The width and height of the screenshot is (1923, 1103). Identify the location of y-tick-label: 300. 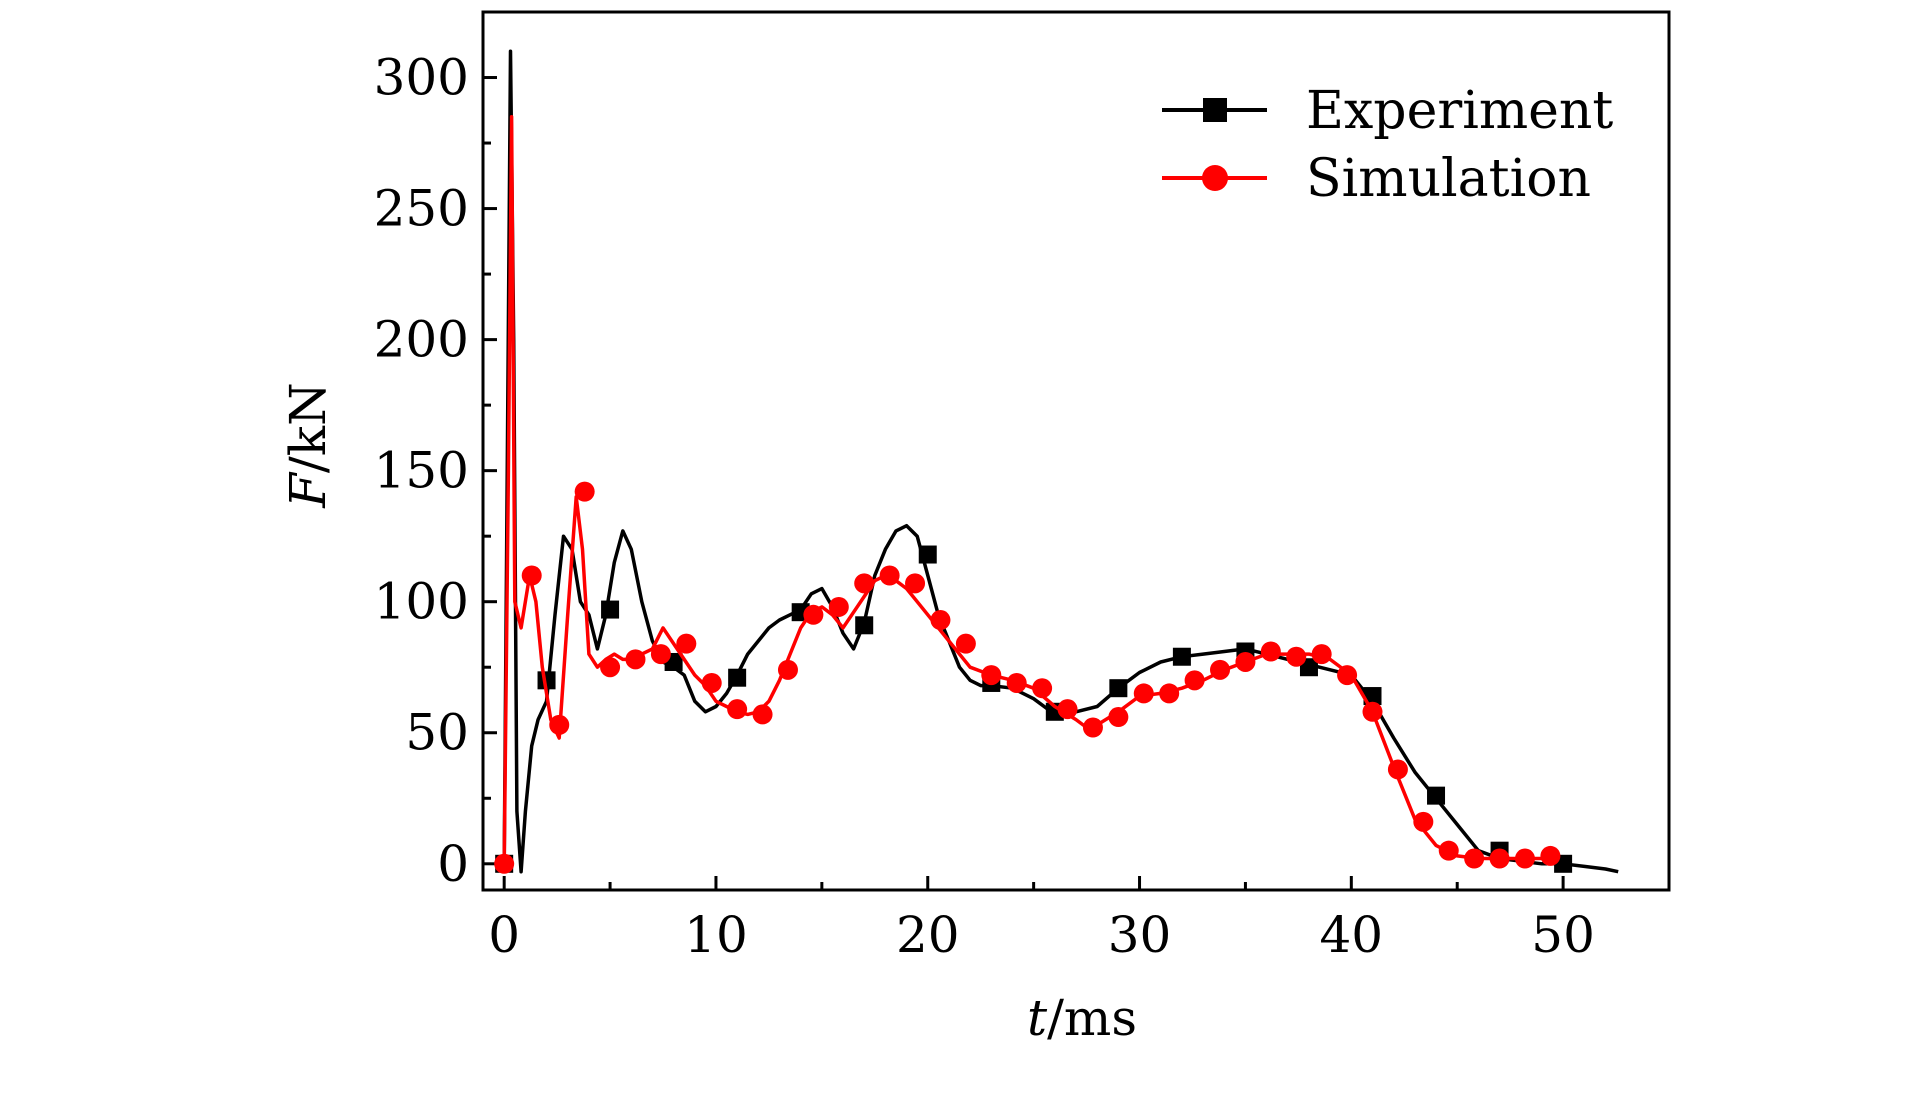
(421, 78).